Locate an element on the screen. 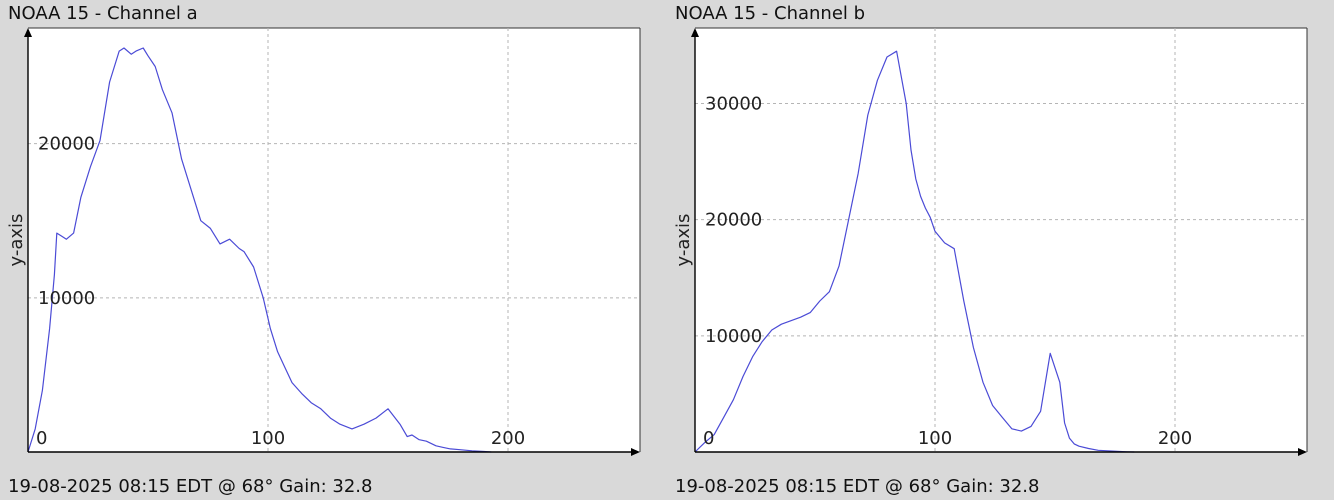 Image resolution: width=1334 pixels, height=500 pixels. chart-title: NOAA 15 - Channel b is located at coordinates (770, 13).